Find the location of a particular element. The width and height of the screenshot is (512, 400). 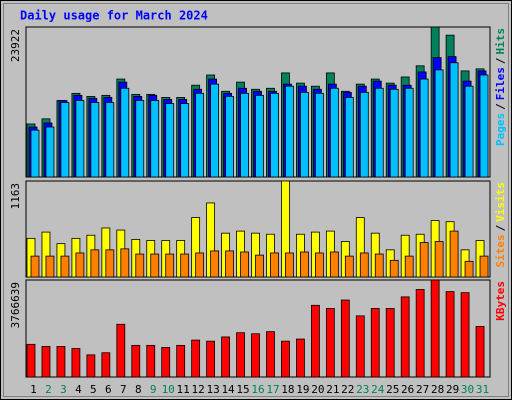

legend-entry: KBytes is located at coordinates (500, 301).